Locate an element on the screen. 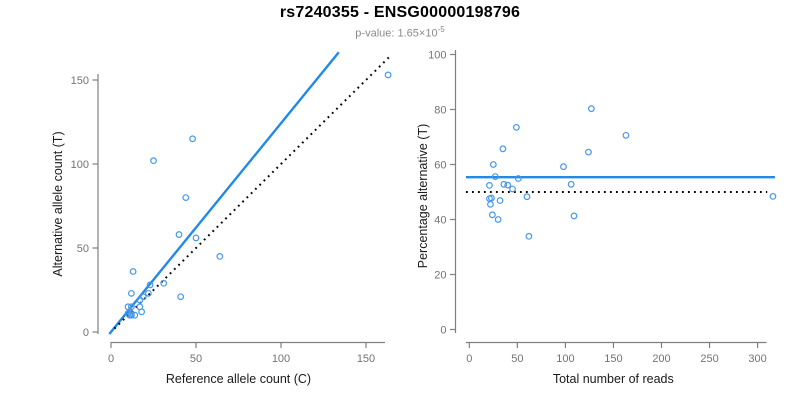 Image resolution: width=800 pixels, height=400 pixels. x-axis-title: Reference allele count (C) is located at coordinates (238, 379).